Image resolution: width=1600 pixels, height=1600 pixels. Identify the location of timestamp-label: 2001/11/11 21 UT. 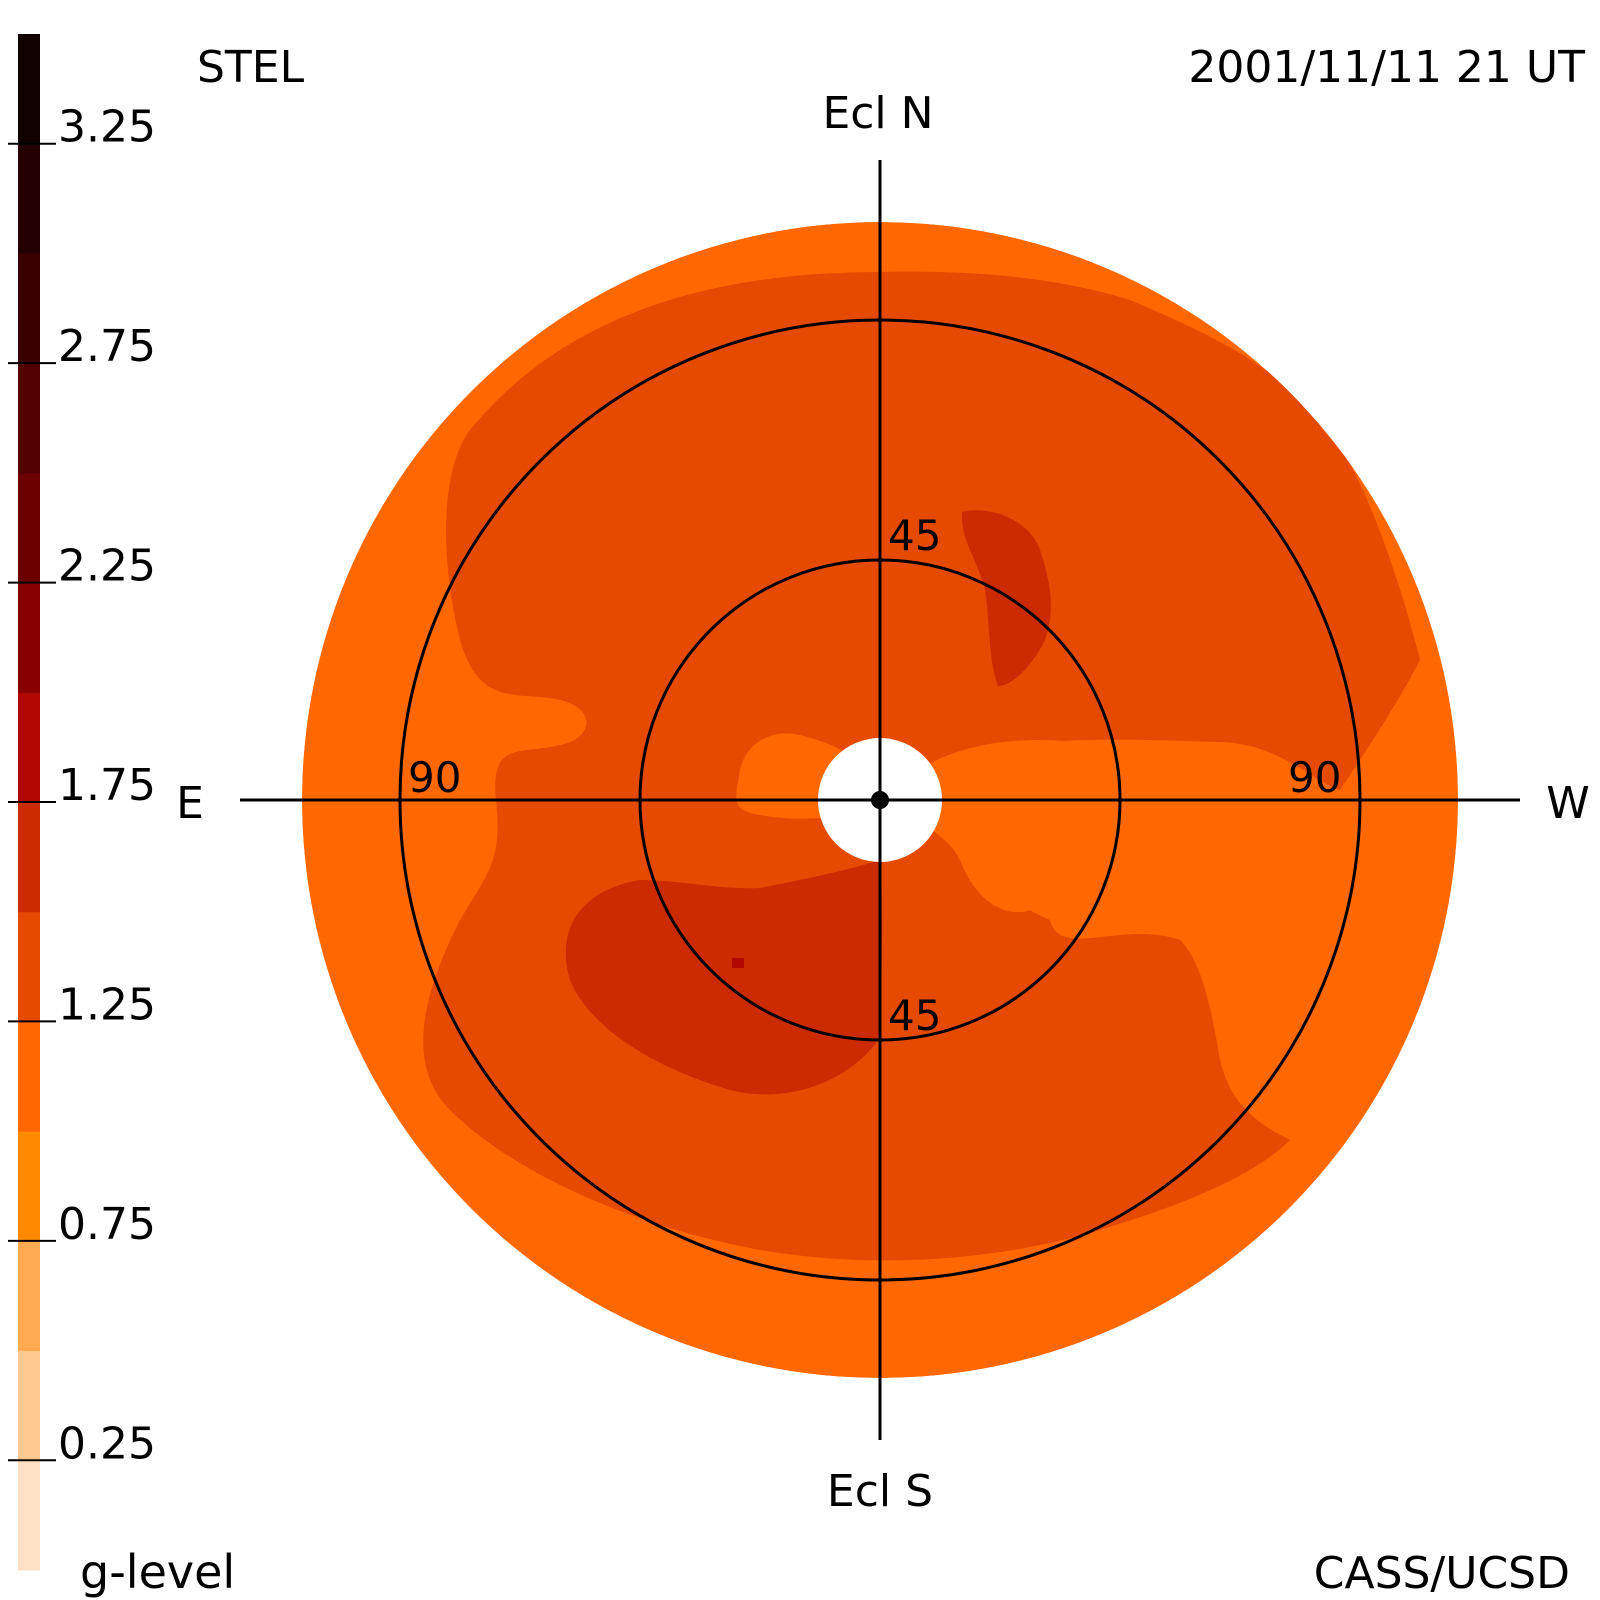
(1386, 67).